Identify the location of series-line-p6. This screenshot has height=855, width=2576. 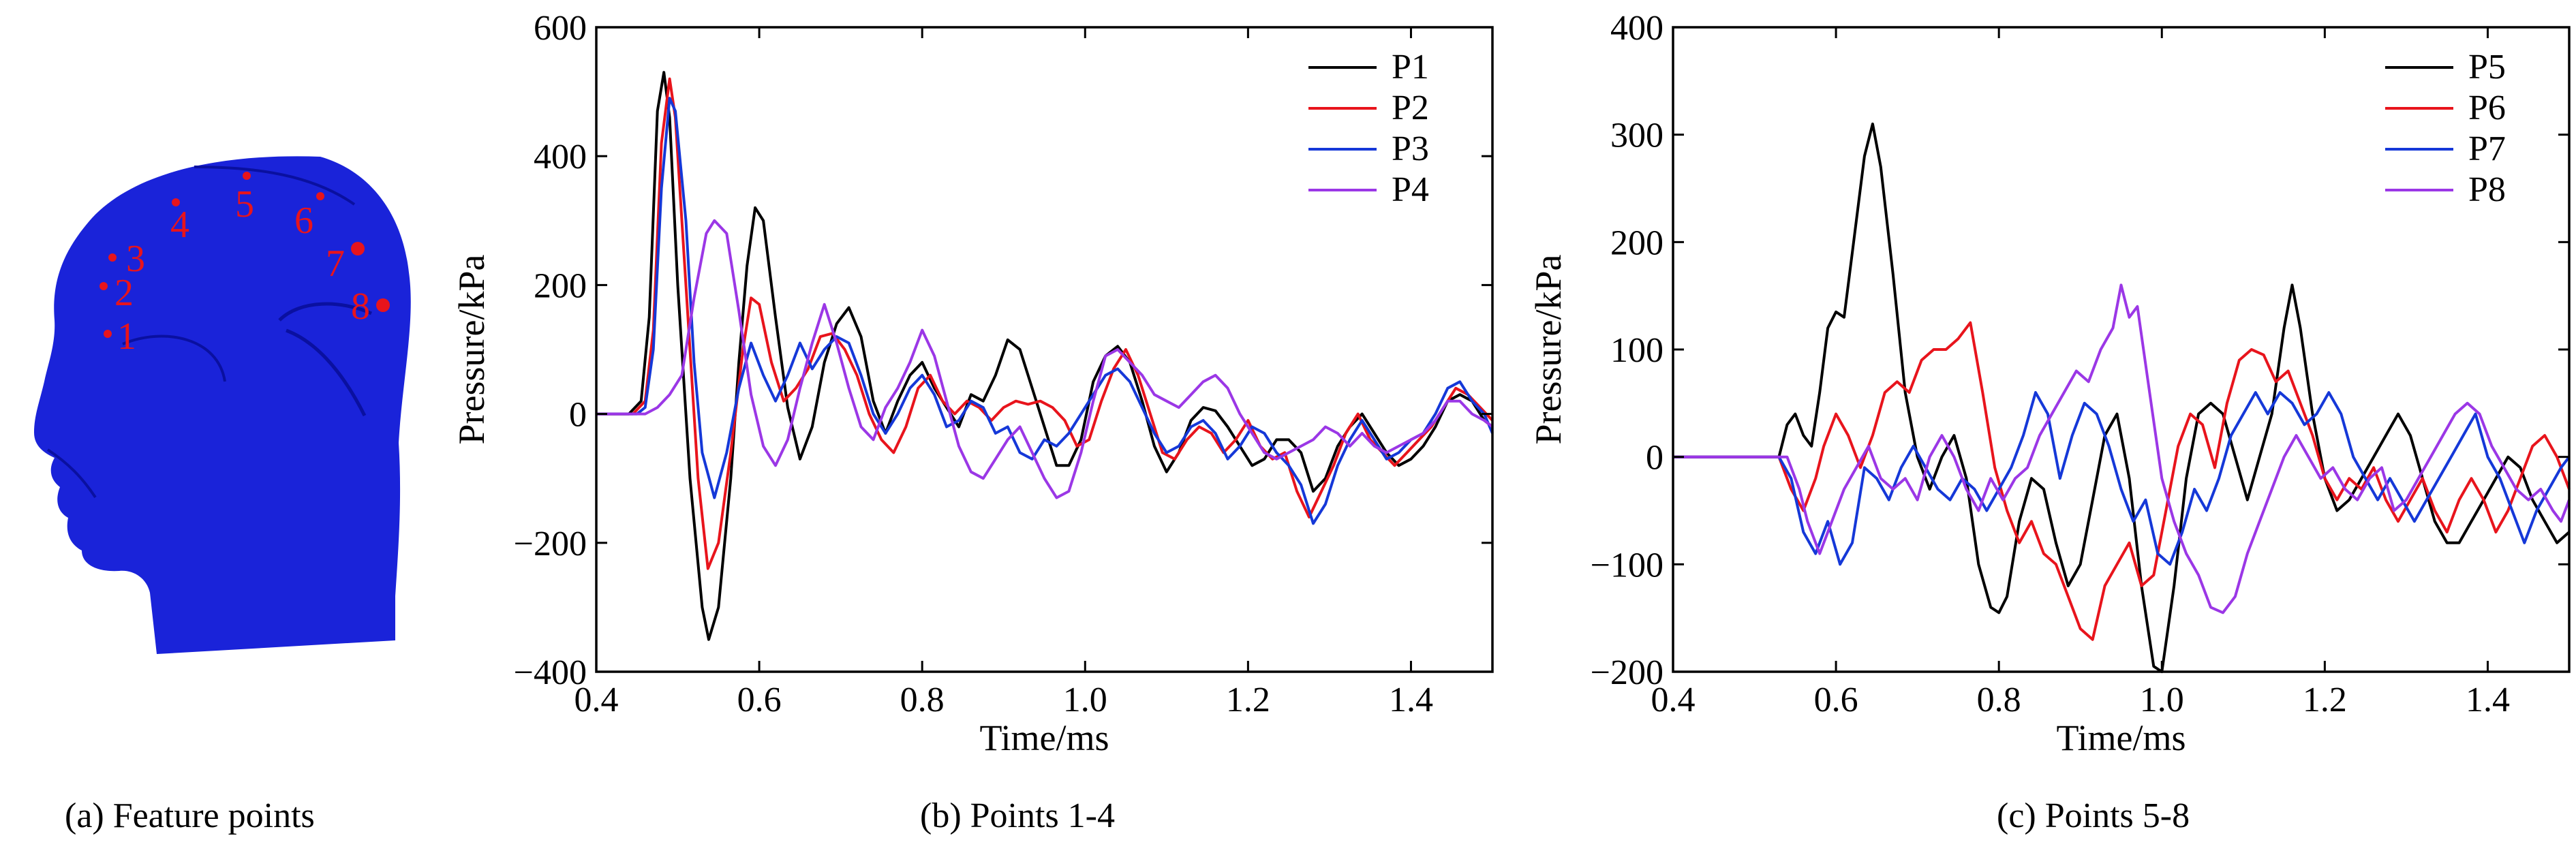
(2122, 481).